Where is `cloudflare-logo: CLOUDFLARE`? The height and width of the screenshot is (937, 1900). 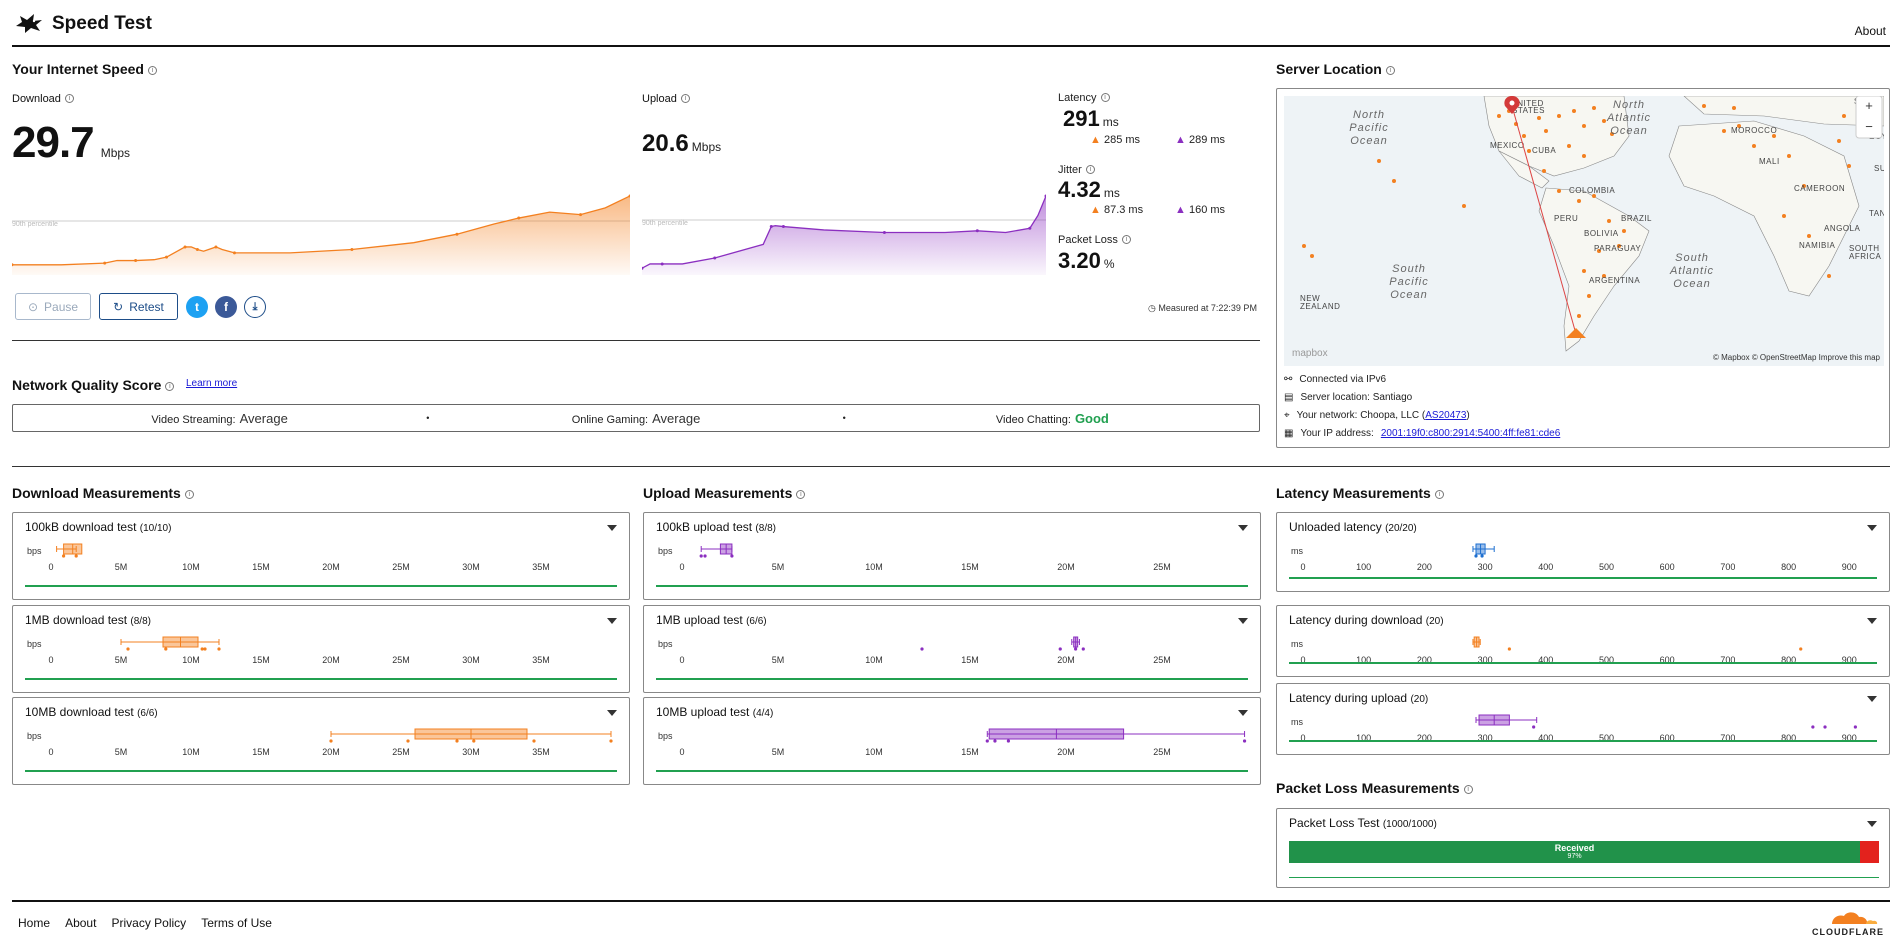
cloudflare-logo: CLOUDFLARE is located at coordinates (1847, 924).